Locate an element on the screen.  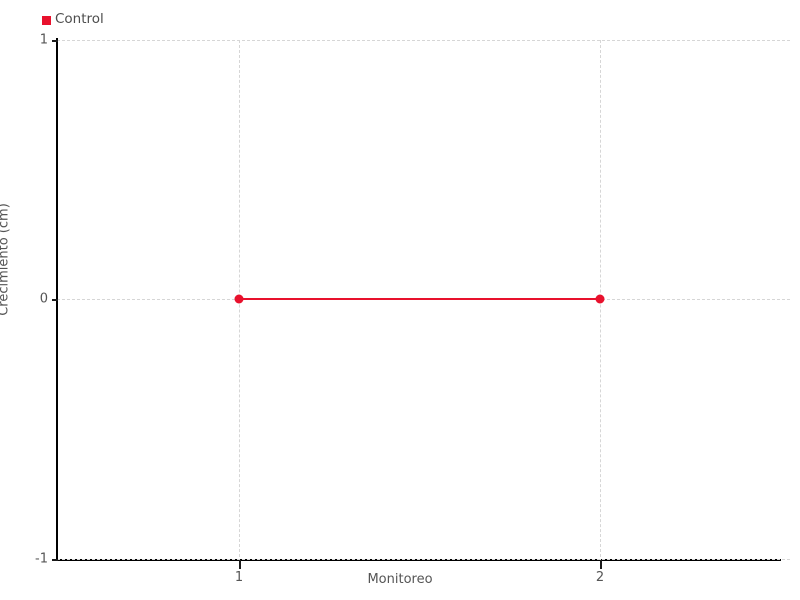
y-axis-title: Crecimiento (cm) is located at coordinates (6, 259).